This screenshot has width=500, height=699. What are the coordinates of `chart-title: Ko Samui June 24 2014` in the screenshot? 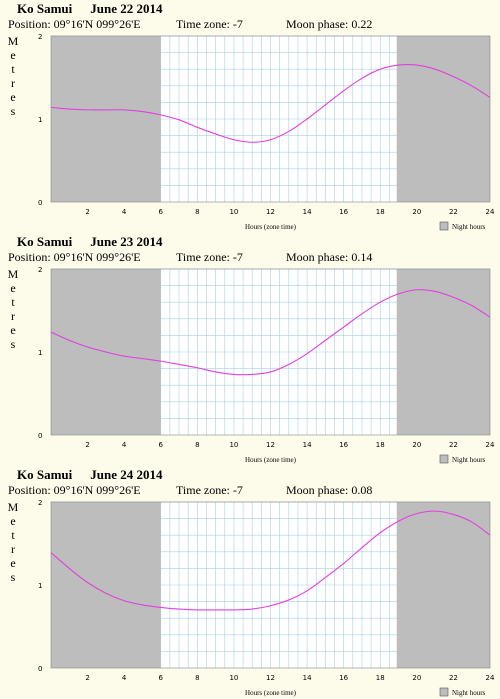 It's located at (90, 475).